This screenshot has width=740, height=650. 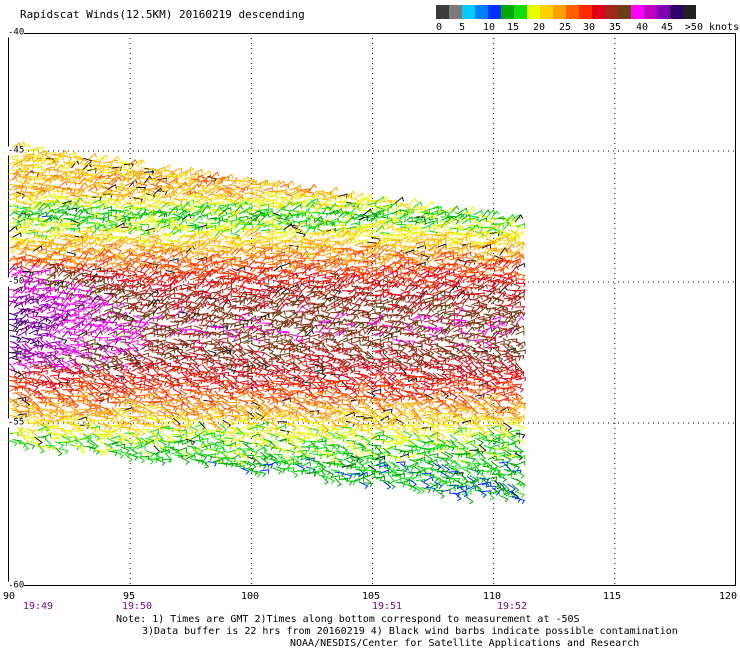 What do you see at coordinates (455, 12) in the screenshot?
I see `legend-color-swatch` at bounding box center [455, 12].